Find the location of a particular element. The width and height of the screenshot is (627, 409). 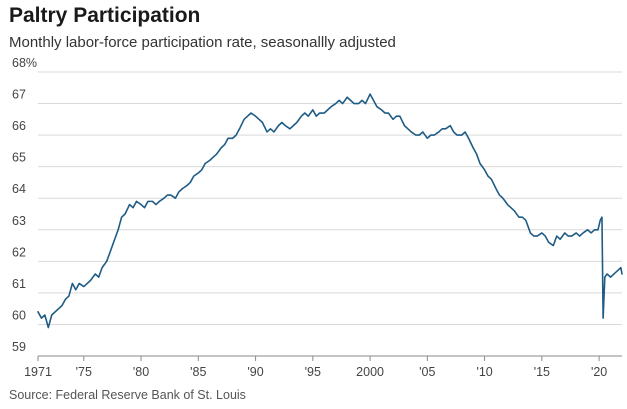

x-tick-label: '95 is located at coordinates (313, 372).